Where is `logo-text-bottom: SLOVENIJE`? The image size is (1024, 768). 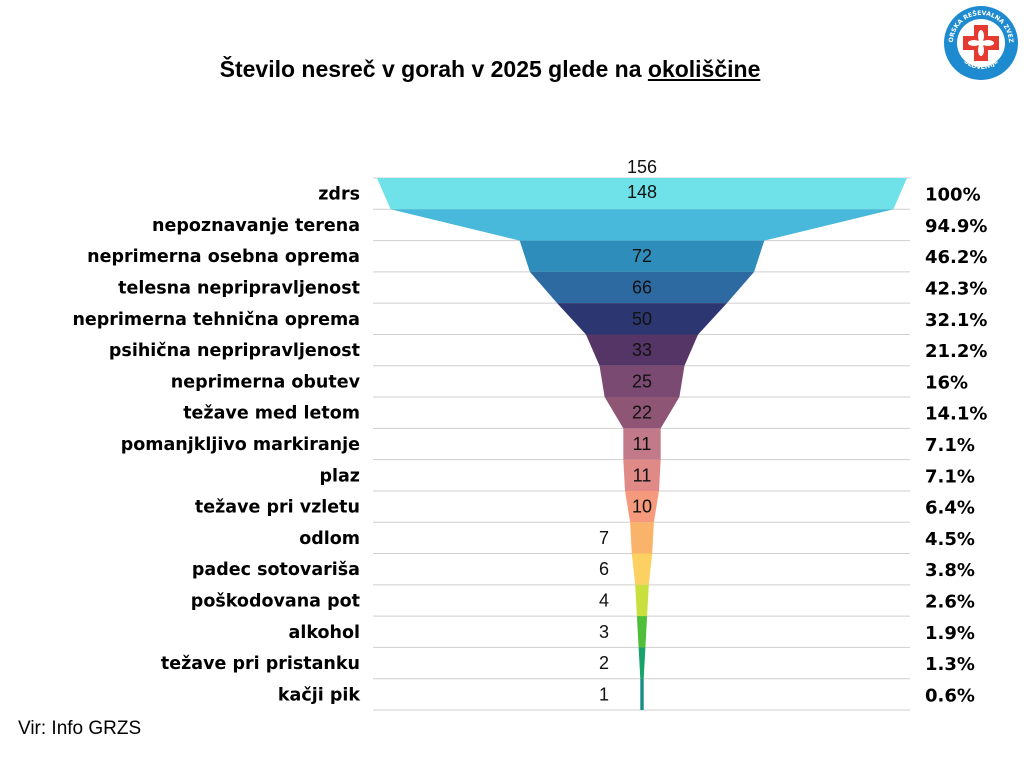 logo-text-bottom: SLOVENIJE is located at coordinates (980, 64).